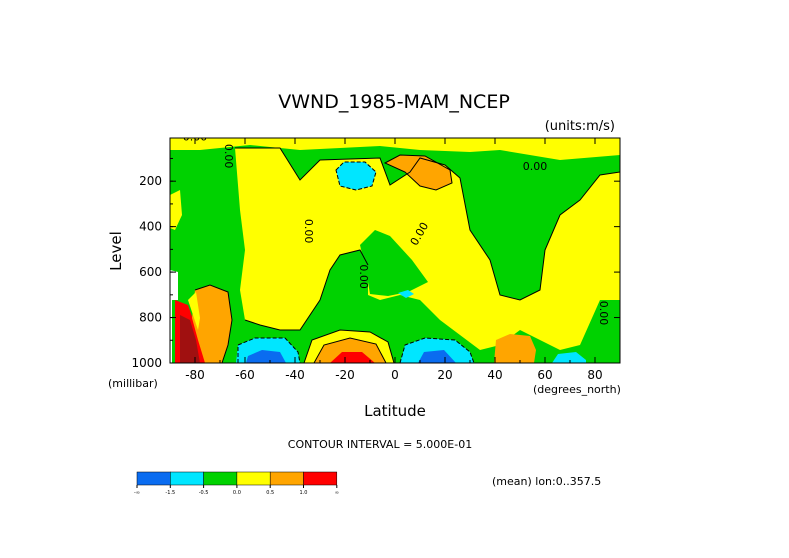 This screenshot has height=558, width=789. Describe the element at coordinates (174, 316) in the screenshot. I see `field-white-left` at that location.